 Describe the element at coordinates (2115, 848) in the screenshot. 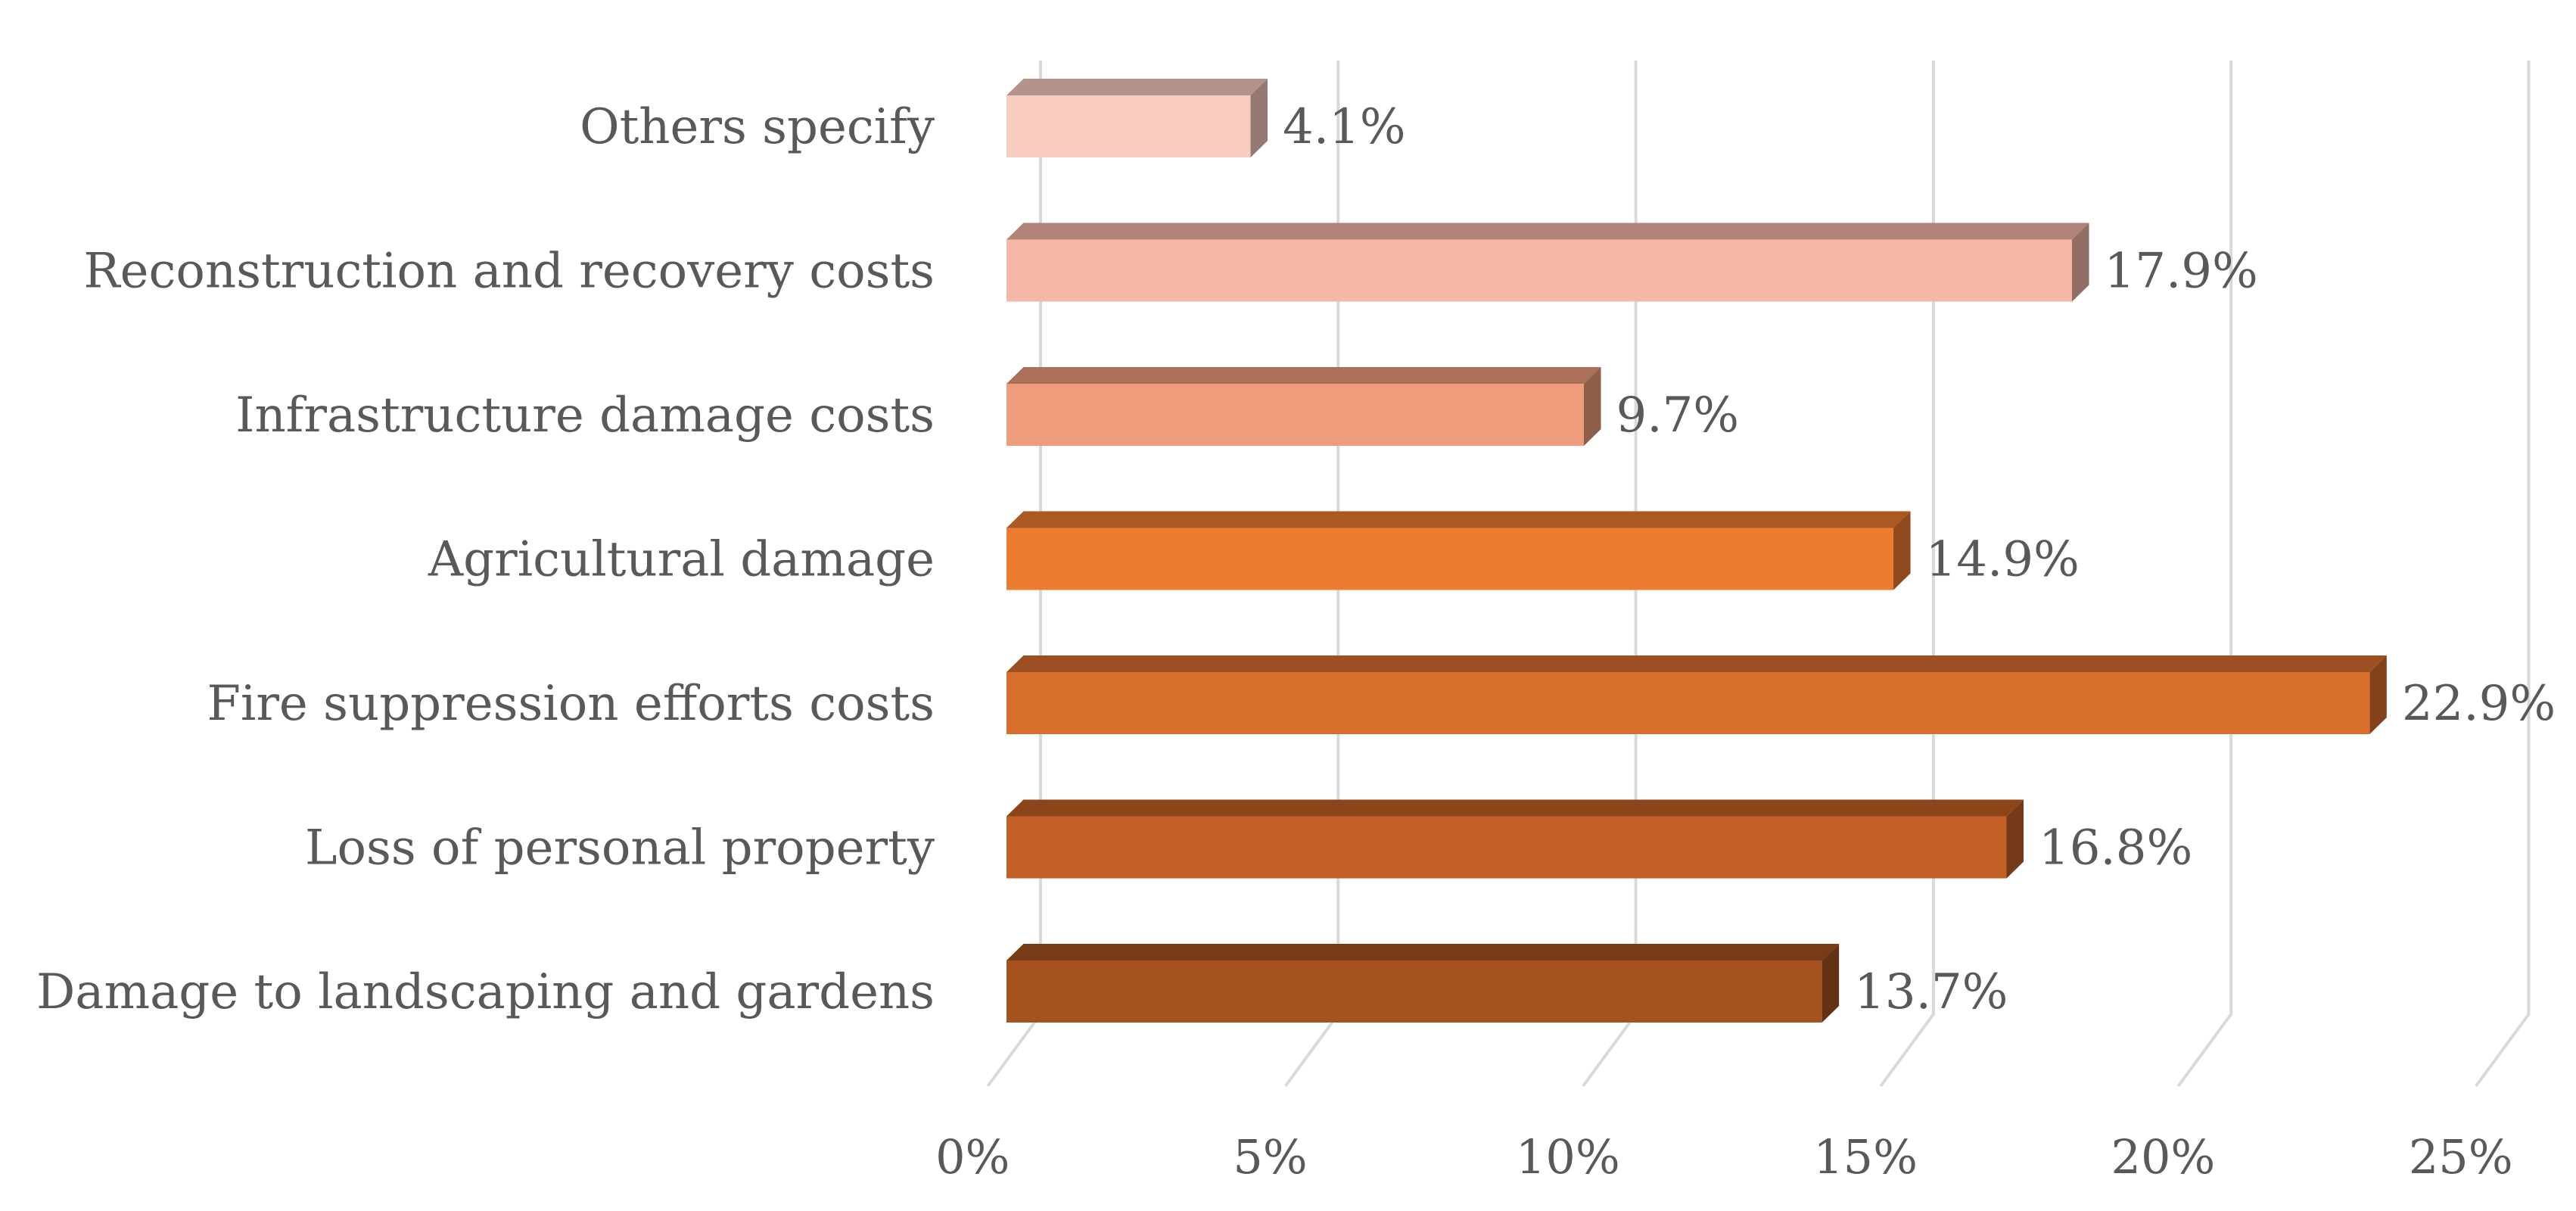

I see `value-label: 16.8%` at that location.